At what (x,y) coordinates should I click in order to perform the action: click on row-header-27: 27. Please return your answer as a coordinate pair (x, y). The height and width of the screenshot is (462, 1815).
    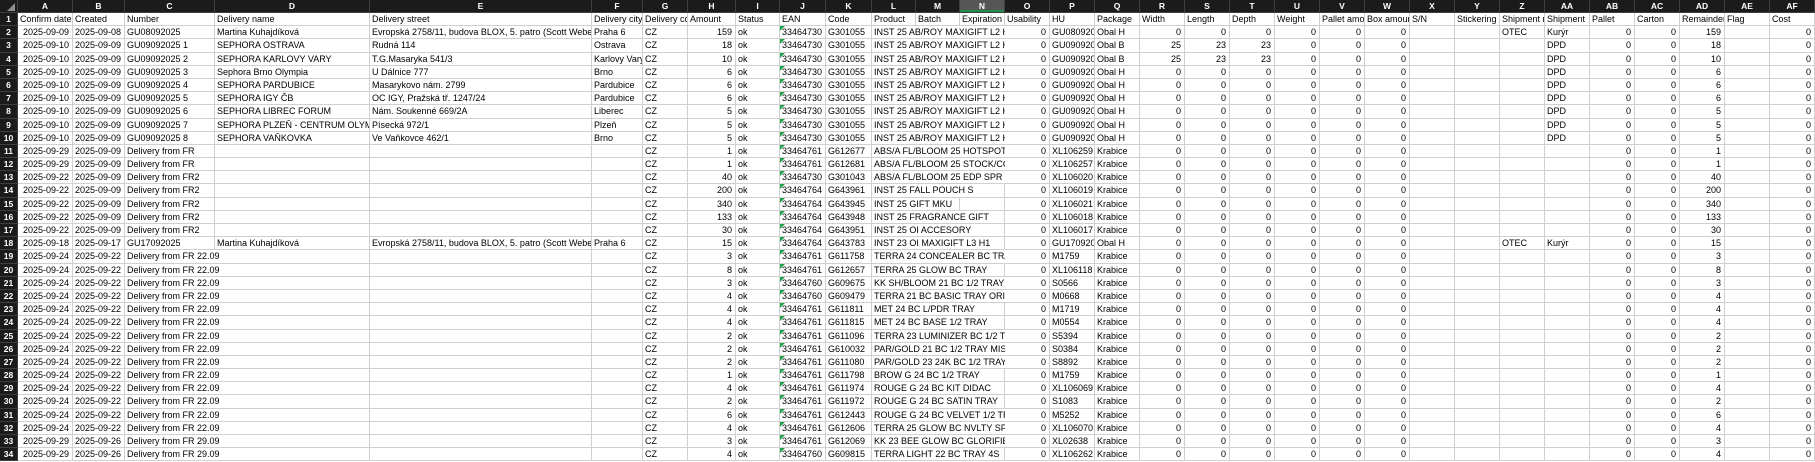
    Looking at the image, I should click on (9, 362).